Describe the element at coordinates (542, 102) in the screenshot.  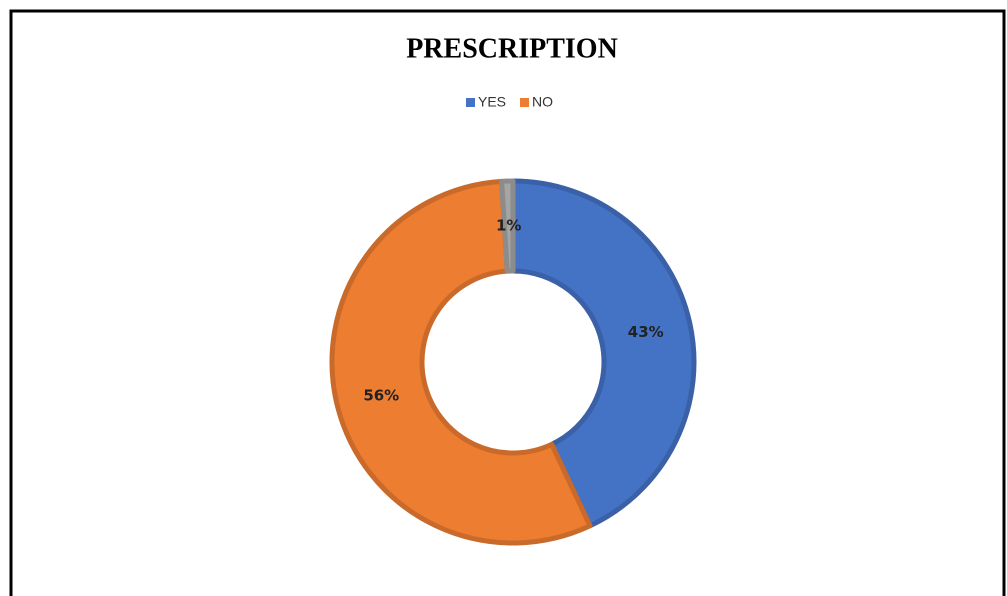
I see `legend-label: NO` at that location.